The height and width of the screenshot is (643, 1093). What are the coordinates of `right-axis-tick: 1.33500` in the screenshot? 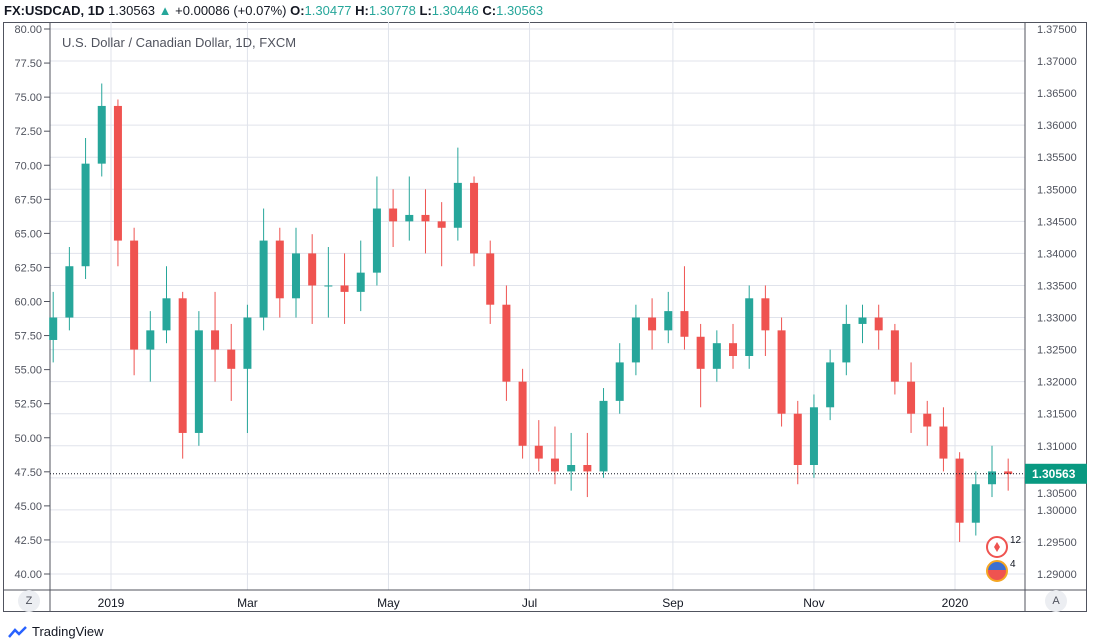 It's located at (1057, 286).